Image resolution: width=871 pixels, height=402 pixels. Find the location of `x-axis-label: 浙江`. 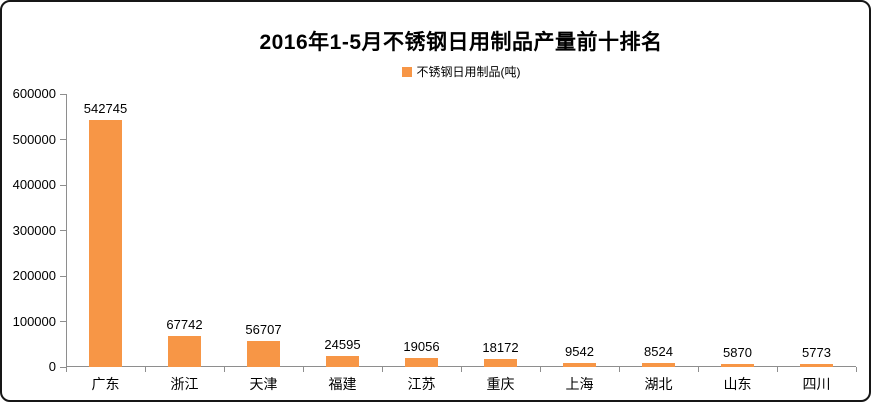

x-axis-label: 浙江 is located at coordinates (184, 384).